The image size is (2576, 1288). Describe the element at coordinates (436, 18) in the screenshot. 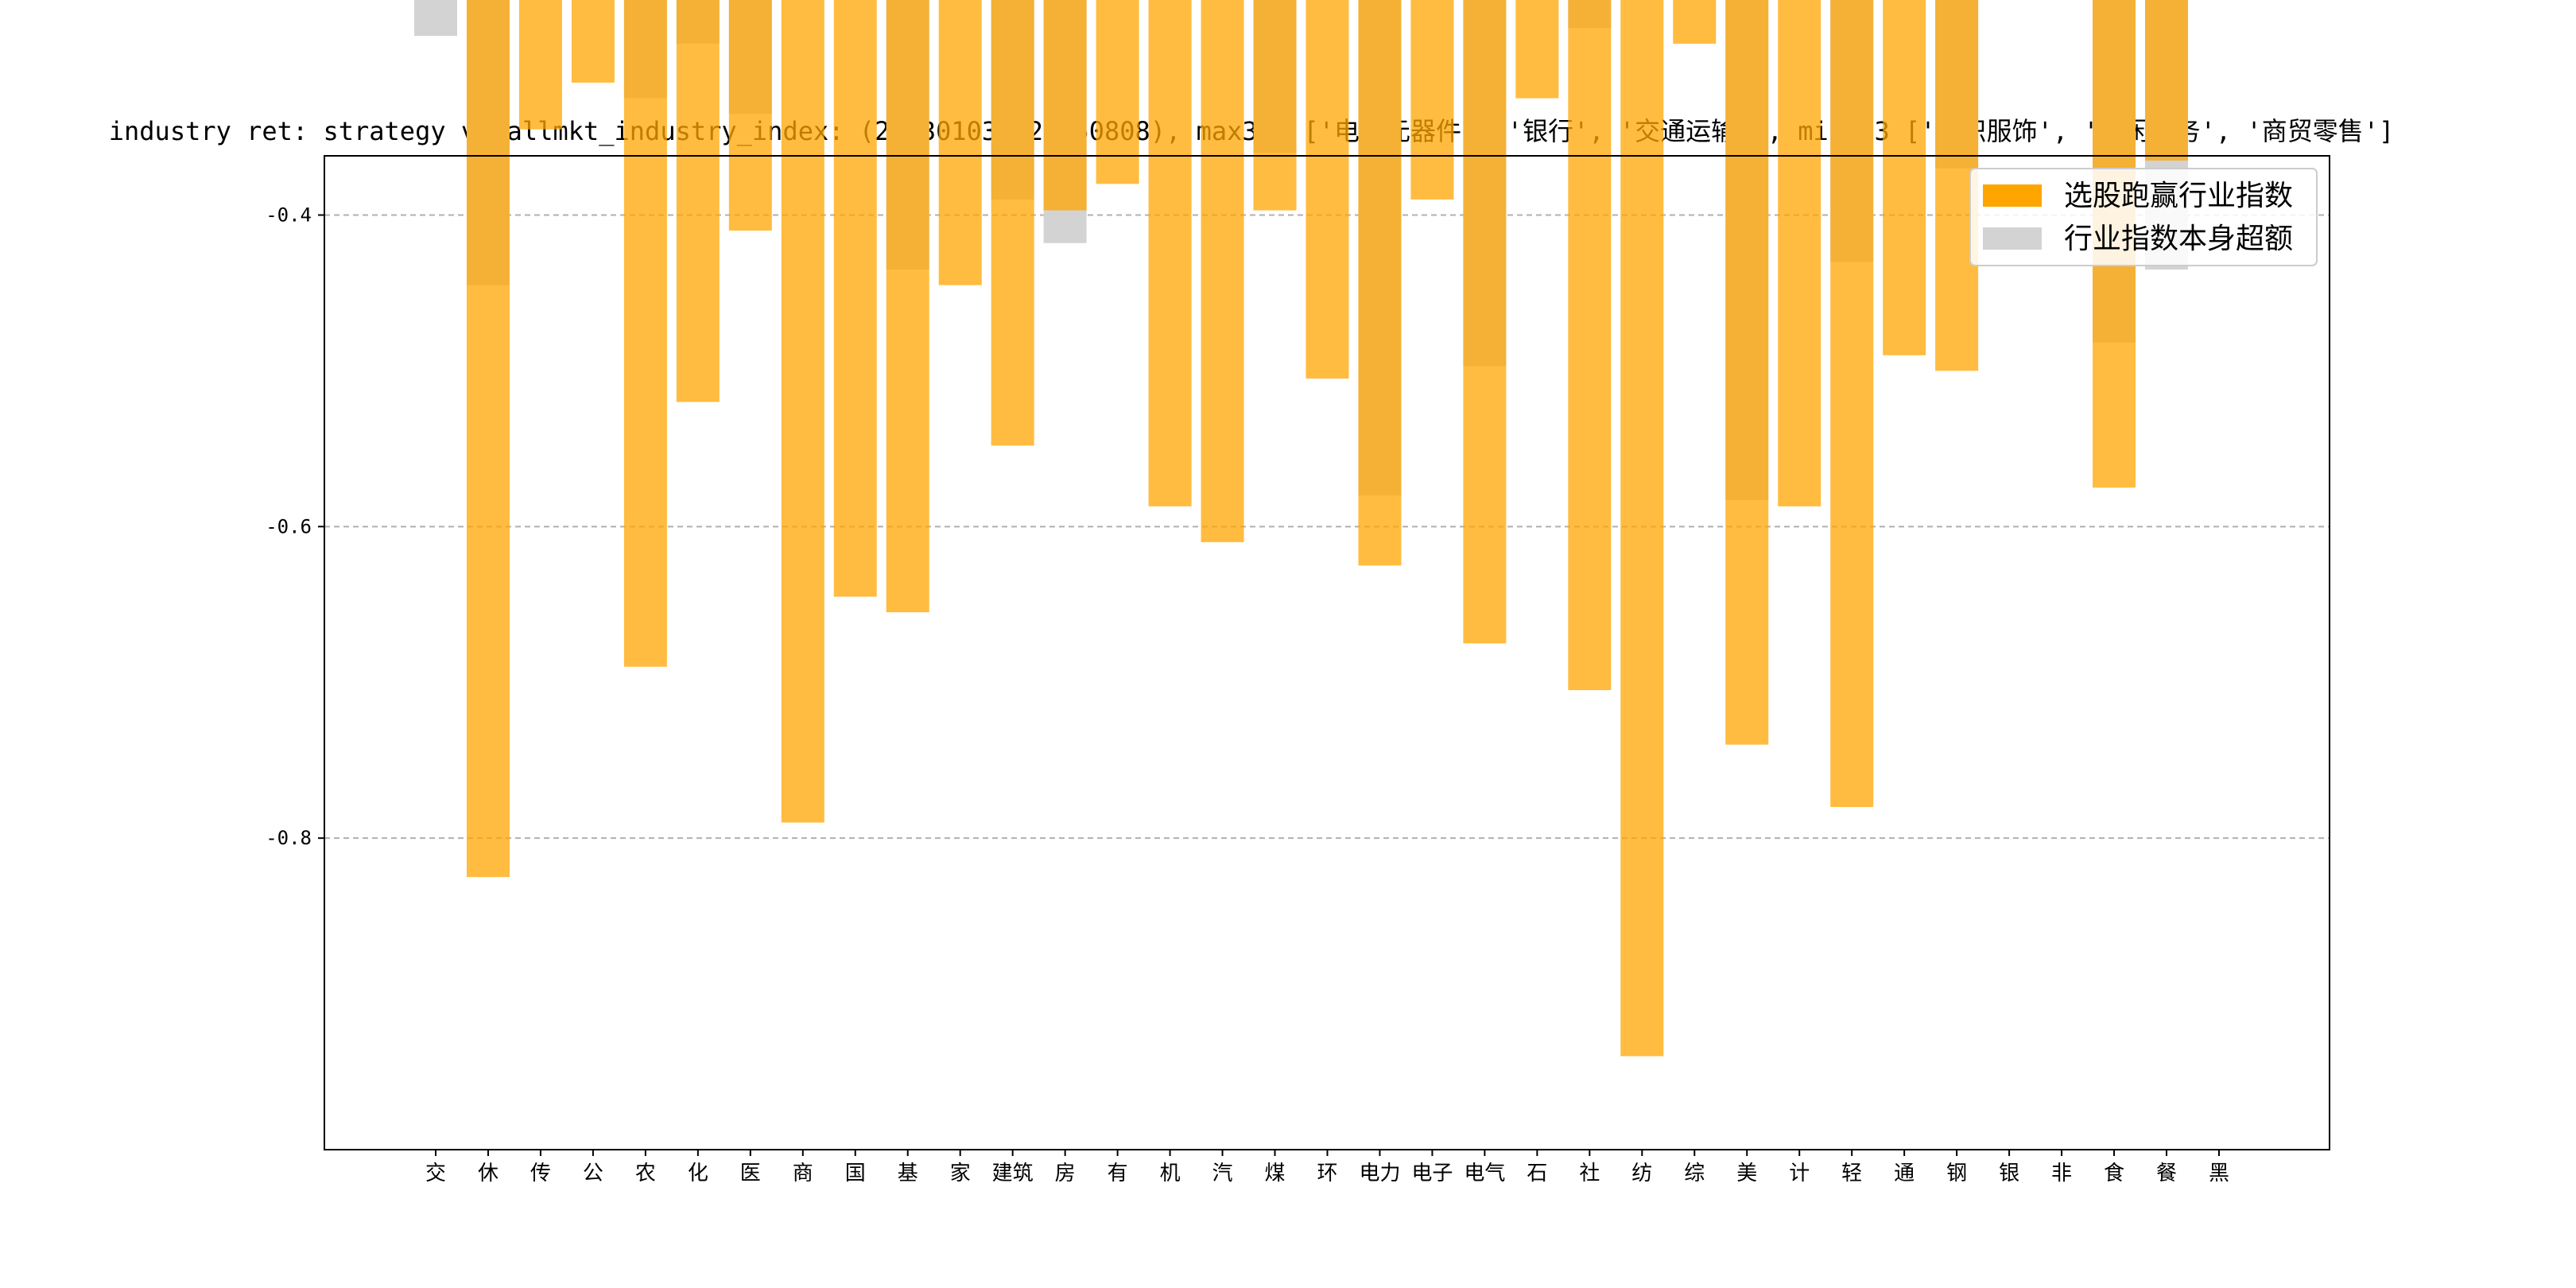

I see `bar-index-excess` at that location.